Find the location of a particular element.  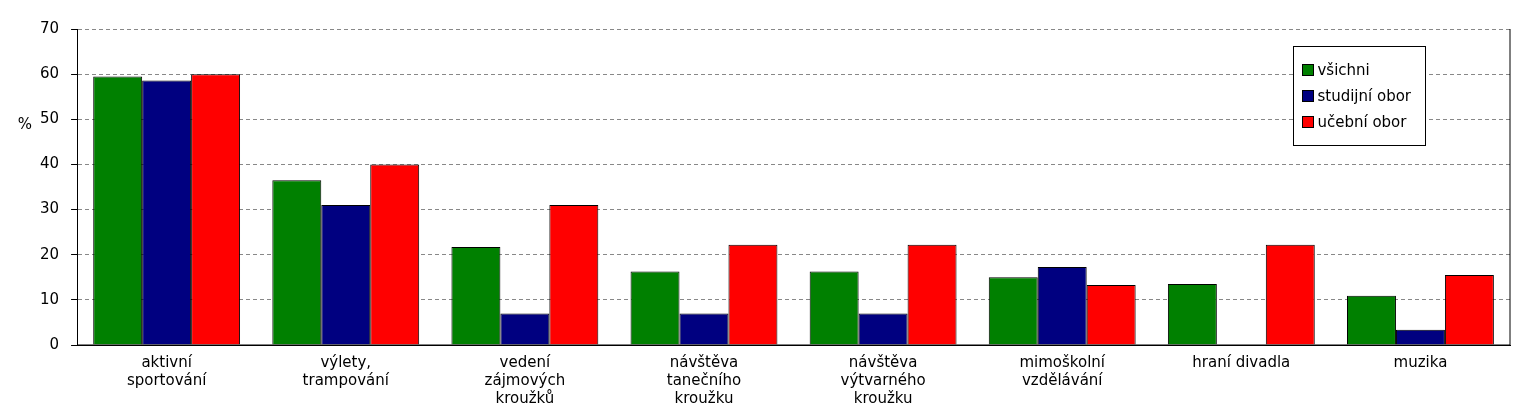

x-tick-label: hraní divadla is located at coordinates (1241, 361).